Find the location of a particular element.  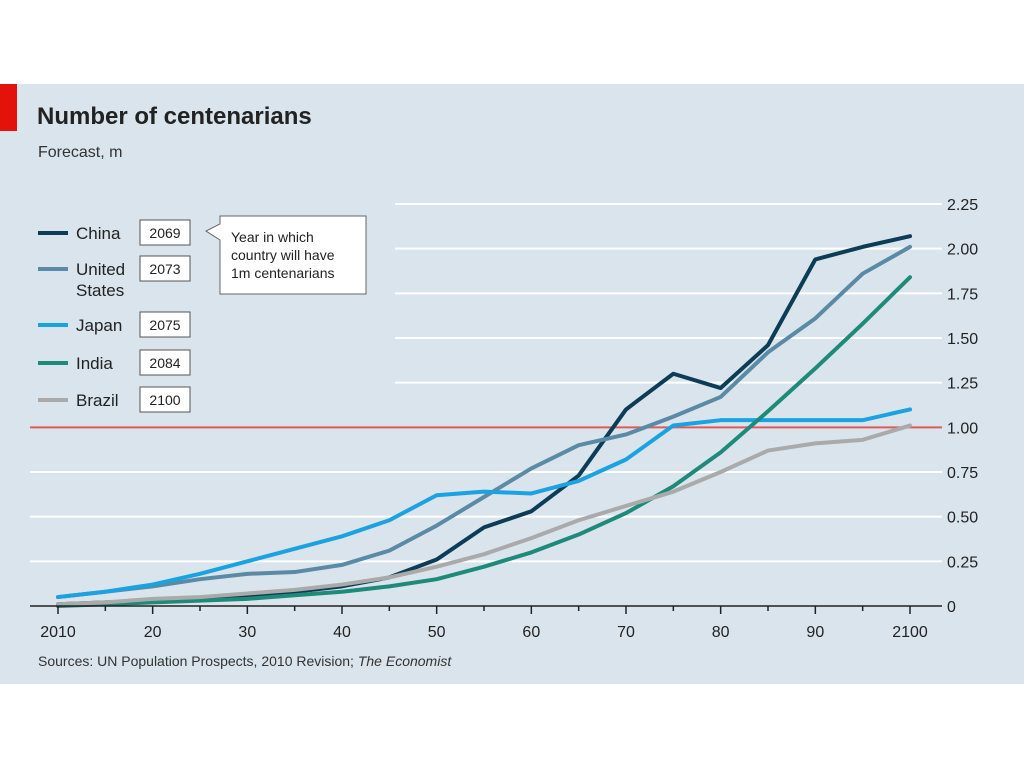

year-box-value: 2075 is located at coordinates (164, 325).